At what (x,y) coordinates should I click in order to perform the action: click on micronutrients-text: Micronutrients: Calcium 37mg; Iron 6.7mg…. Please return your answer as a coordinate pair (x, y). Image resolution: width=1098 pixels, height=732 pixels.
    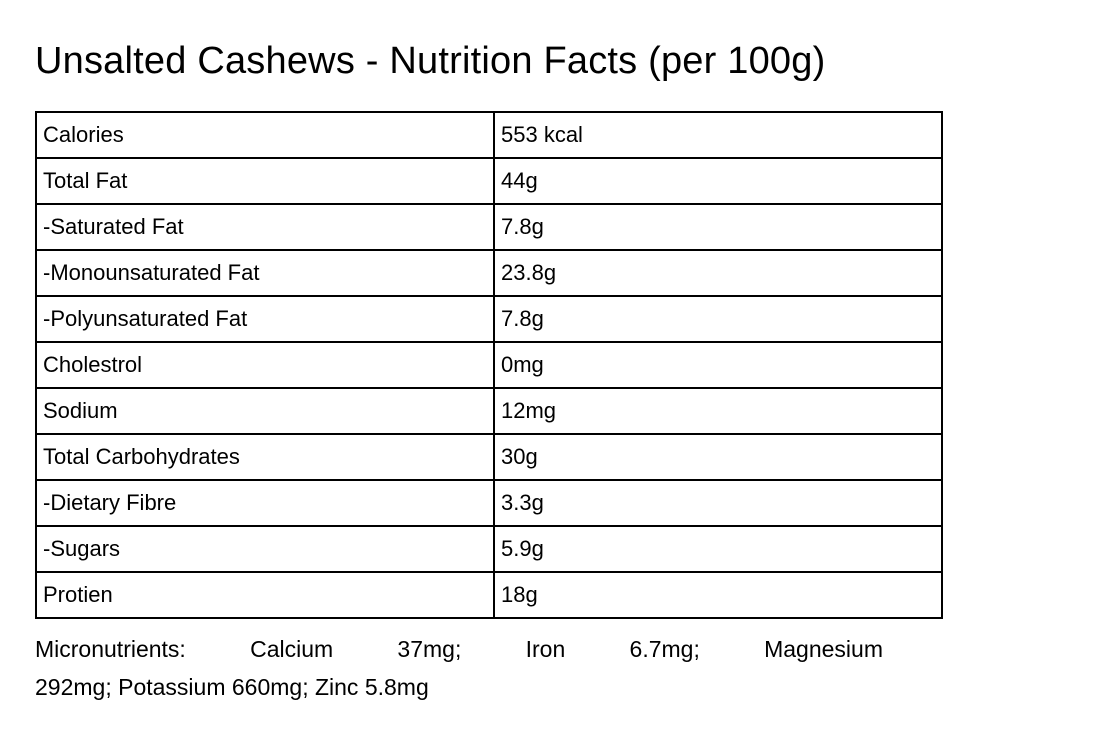
    Looking at the image, I should click on (459, 668).